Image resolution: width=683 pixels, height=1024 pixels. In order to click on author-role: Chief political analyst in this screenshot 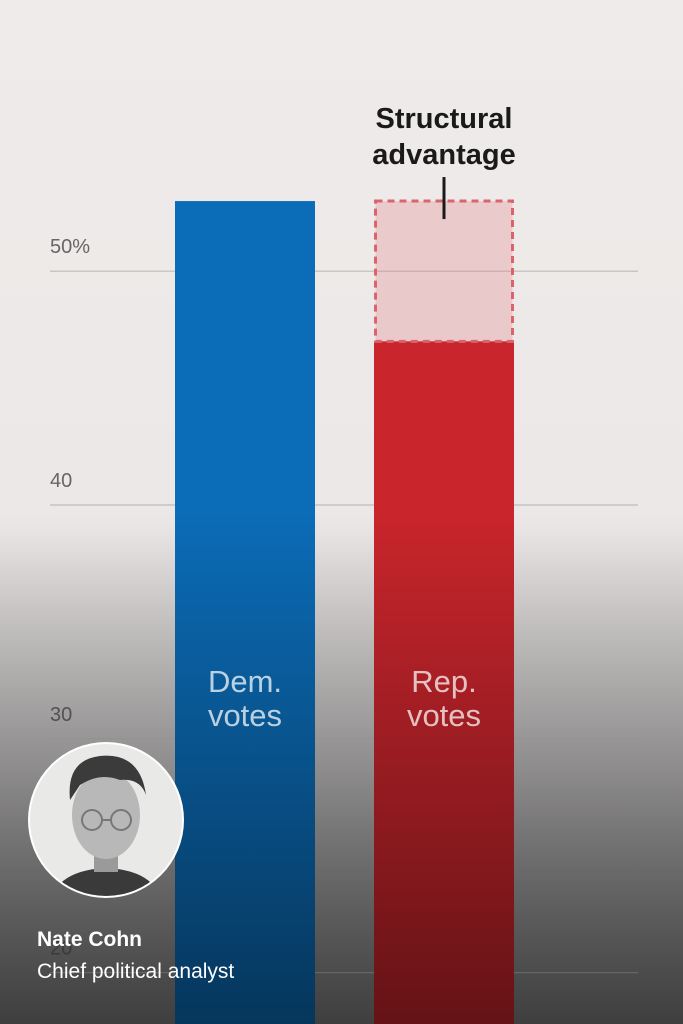, I will do `click(136, 971)`.